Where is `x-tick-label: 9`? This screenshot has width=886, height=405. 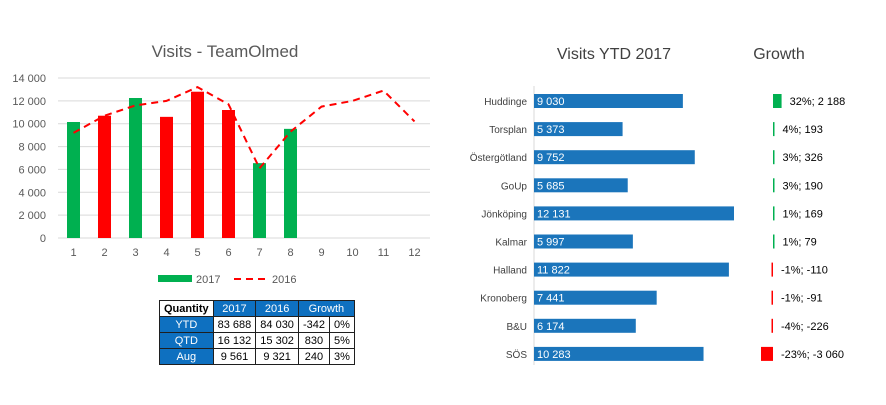
x-tick-label: 9 is located at coordinates (321, 253).